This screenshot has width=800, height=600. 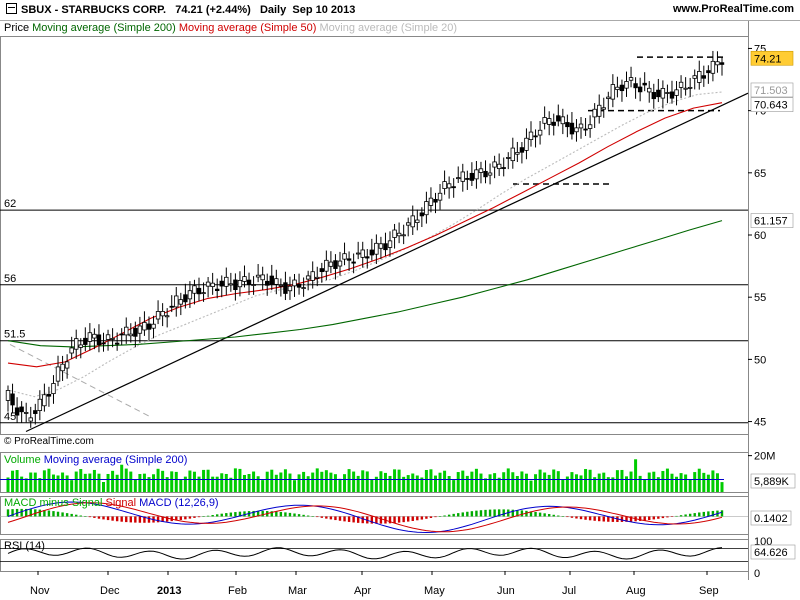 I want to click on x-axis-label: Apr, so click(x=362, y=591).